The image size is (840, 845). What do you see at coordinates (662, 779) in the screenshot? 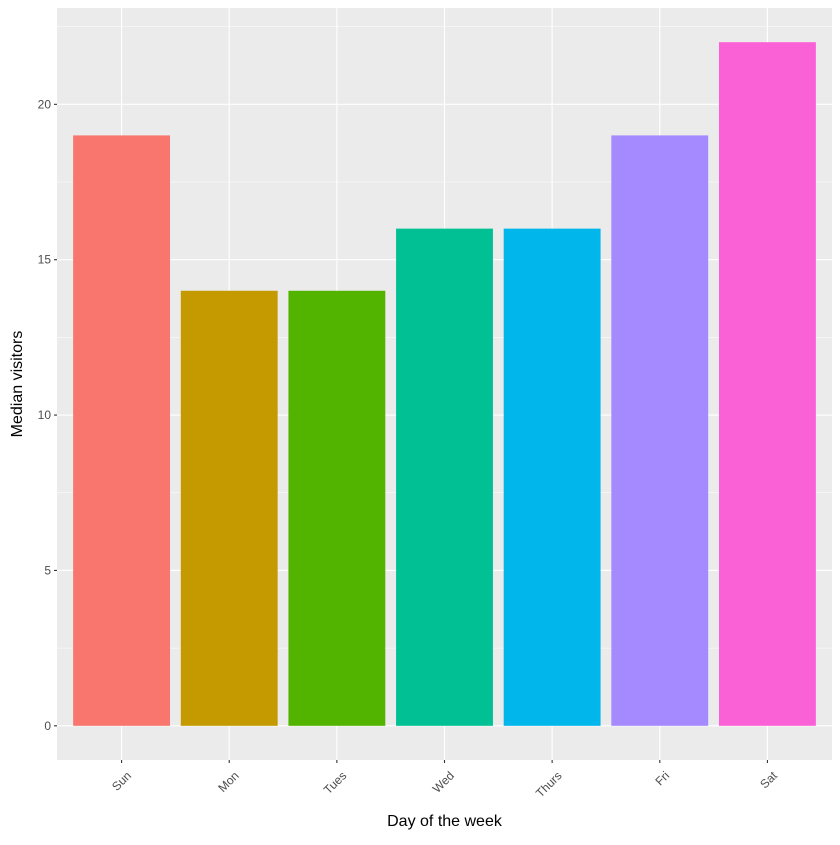
I see `x-tick-label: Fri` at bounding box center [662, 779].